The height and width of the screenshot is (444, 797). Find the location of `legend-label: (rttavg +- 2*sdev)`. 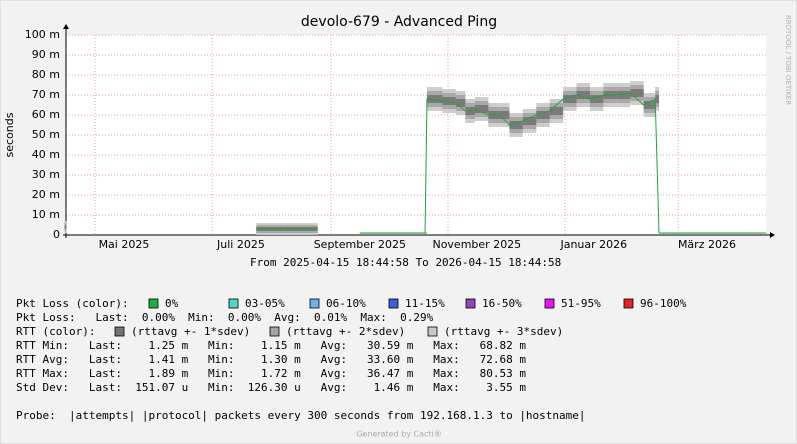

legend-label: (rttavg +- 2*sdev) is located at coordinates (345, 331).